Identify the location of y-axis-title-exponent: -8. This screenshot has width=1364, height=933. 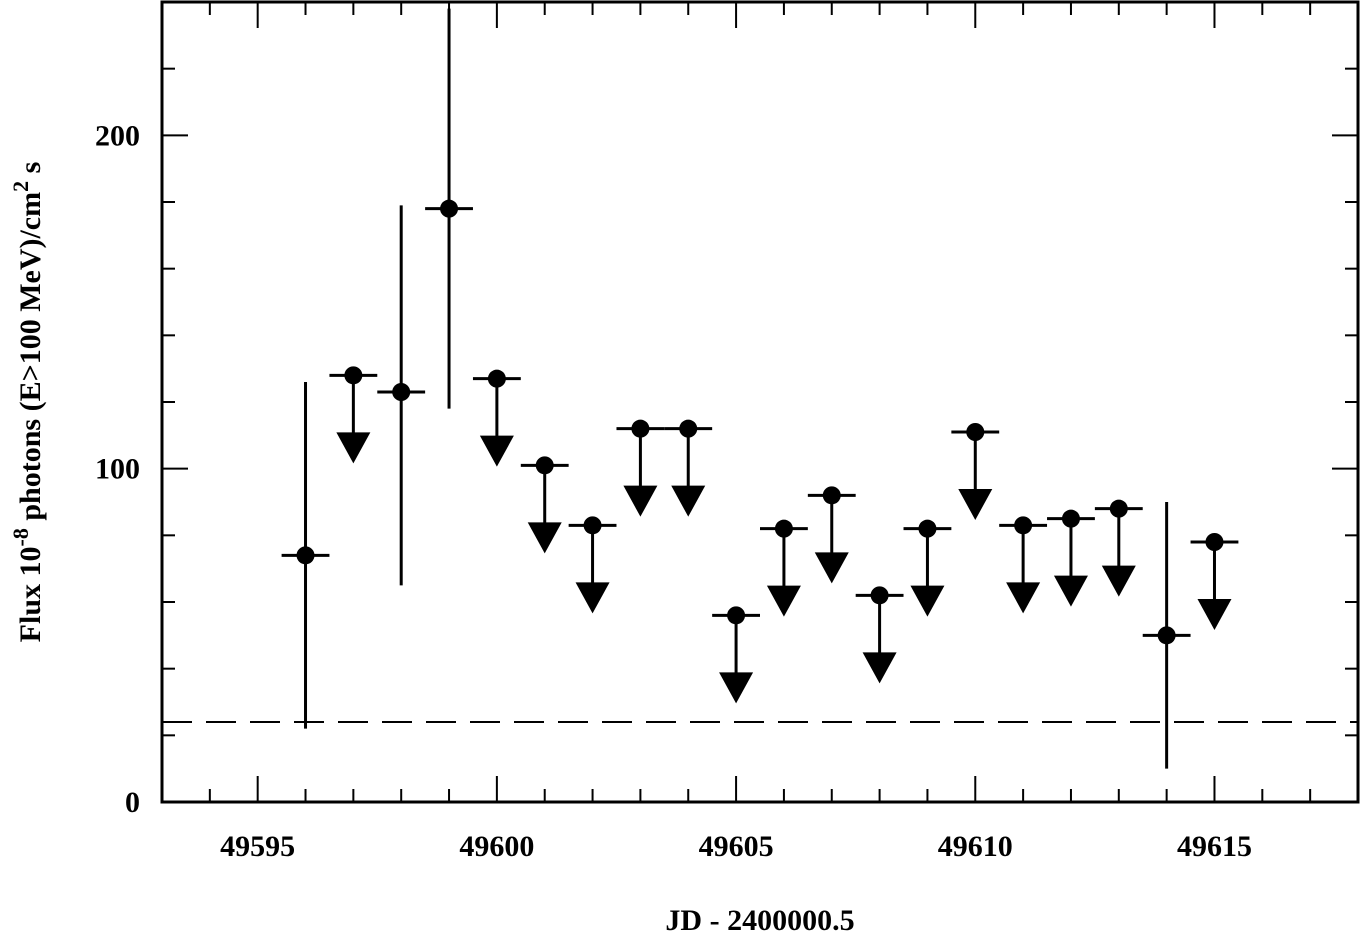
(20, 537).